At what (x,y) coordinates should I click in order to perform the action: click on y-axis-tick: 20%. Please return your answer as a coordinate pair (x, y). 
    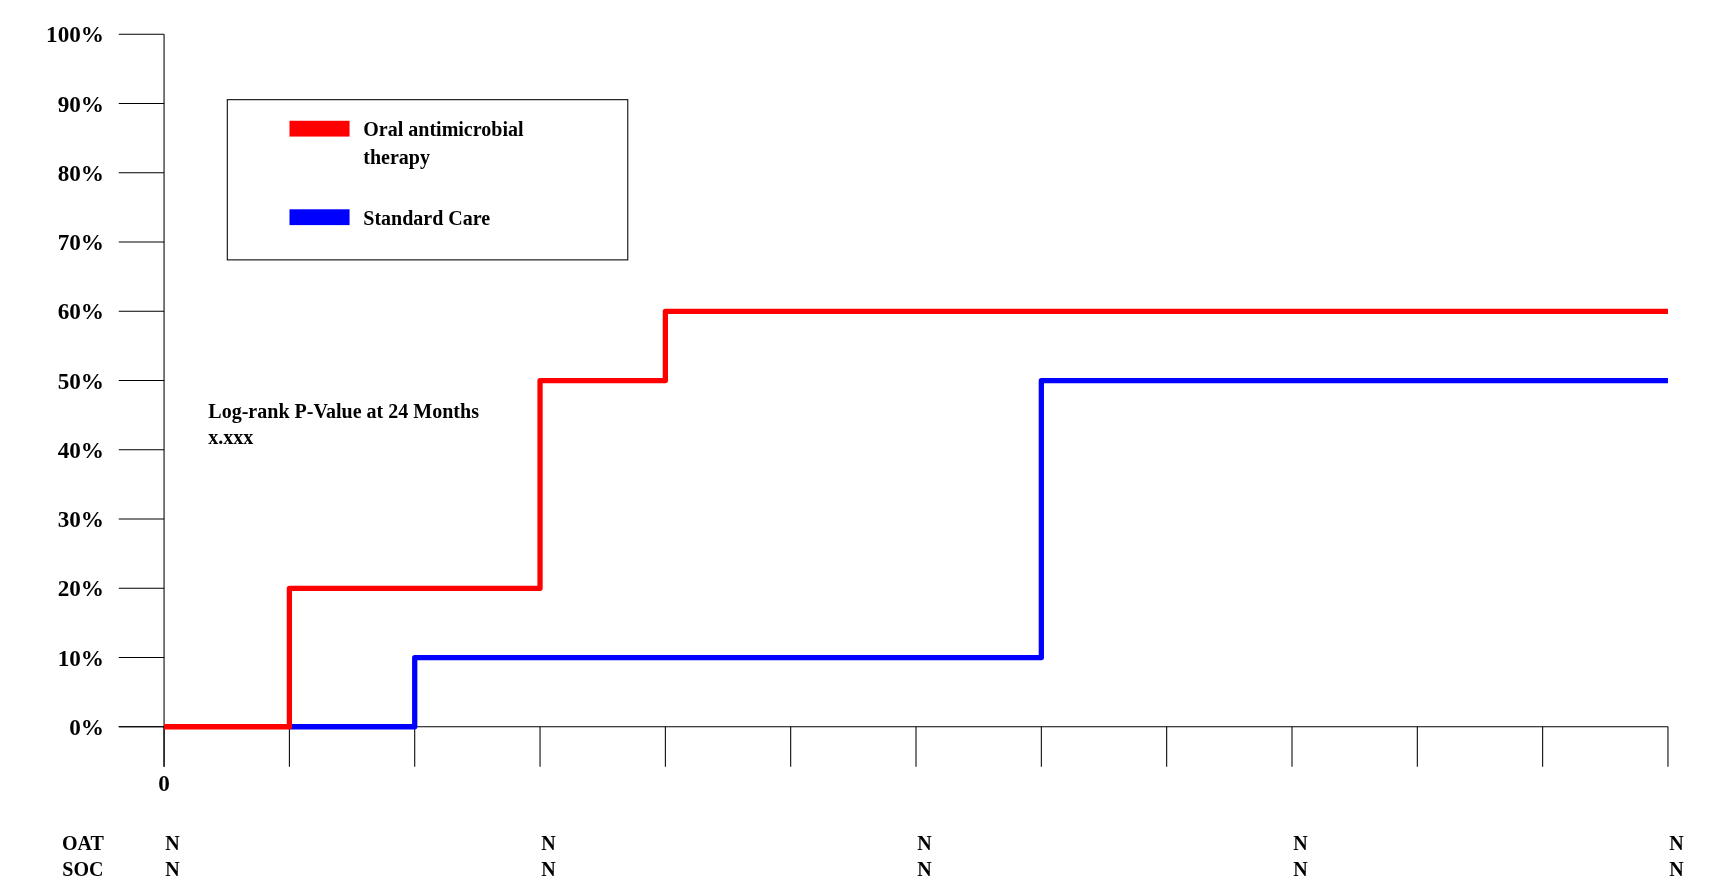
    Looking at the image, I should click on (111, 588).